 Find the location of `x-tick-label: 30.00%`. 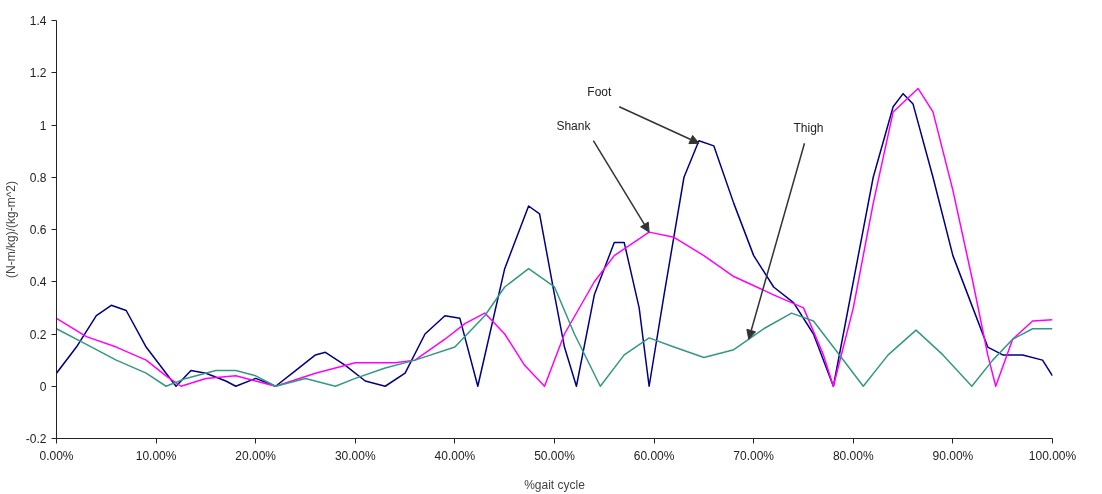

x-tick-label: 30.00% is located at coordinates (355, 455).